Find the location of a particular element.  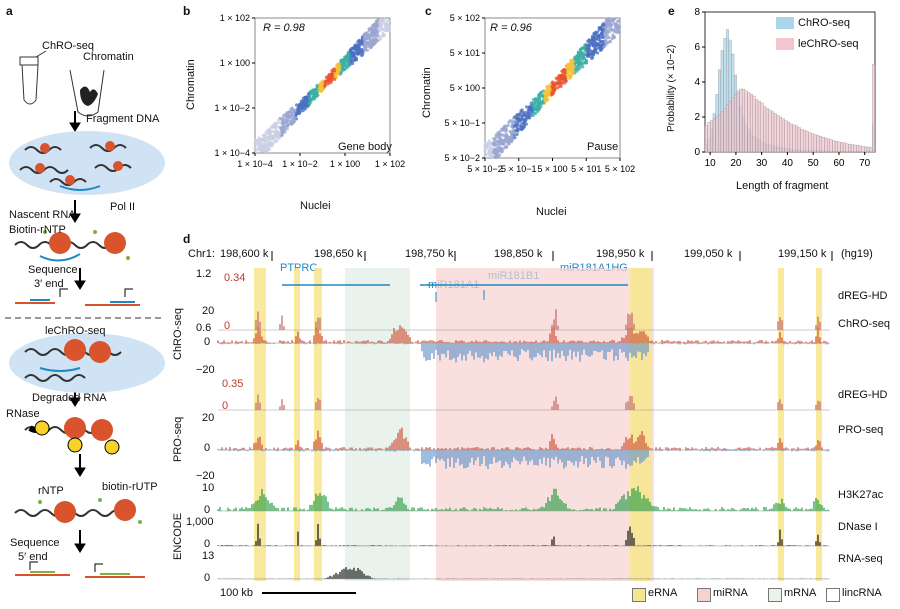

scale-bar is located at coordinates (309, 593).